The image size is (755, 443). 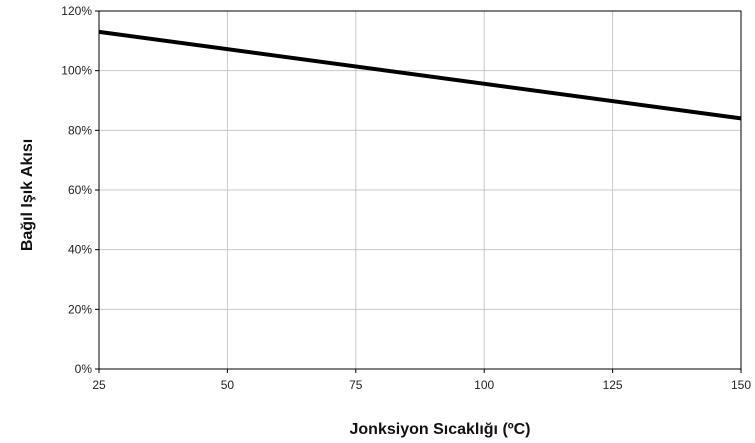 I want to click on x-tick-label: 100, so click(x=484, y=385).